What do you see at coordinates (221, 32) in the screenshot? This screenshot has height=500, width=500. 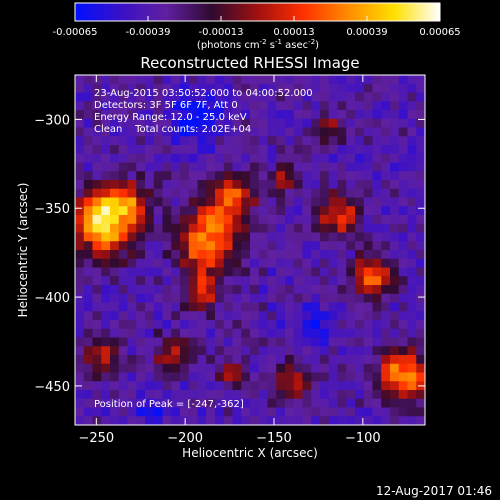 I see `colorbar-tick-label: -0.00013` at bounding box center [221, 32].